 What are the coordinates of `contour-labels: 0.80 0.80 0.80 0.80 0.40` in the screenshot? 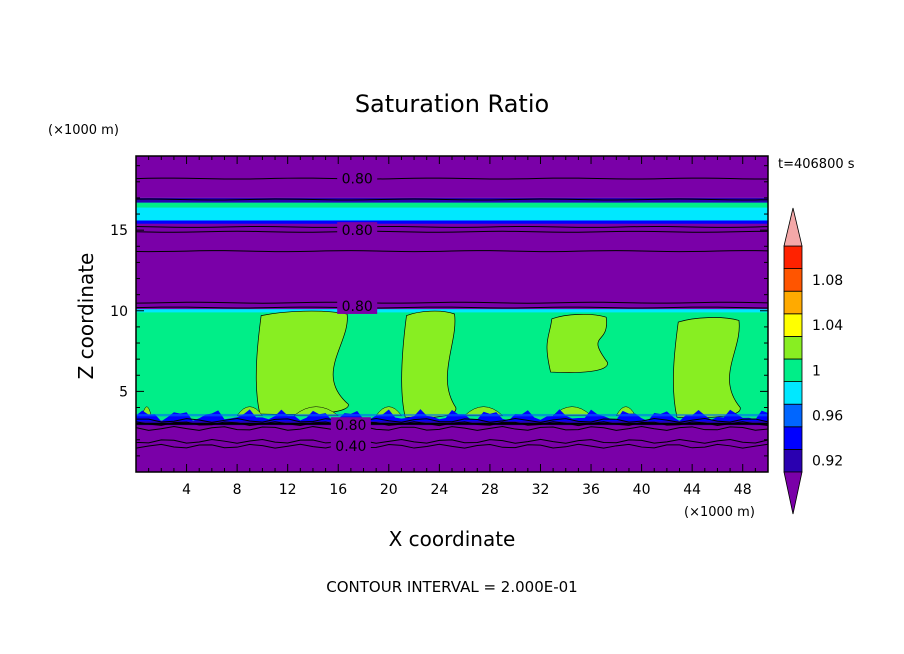 It's located at (354, 312).